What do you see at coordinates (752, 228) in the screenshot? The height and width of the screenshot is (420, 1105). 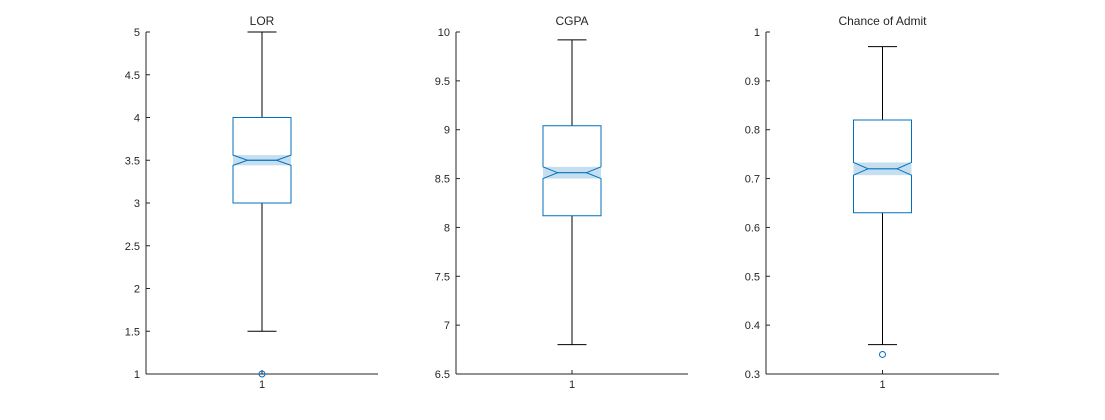 I see `y-tick-label: 0.6` at bounding box center [752, 228].